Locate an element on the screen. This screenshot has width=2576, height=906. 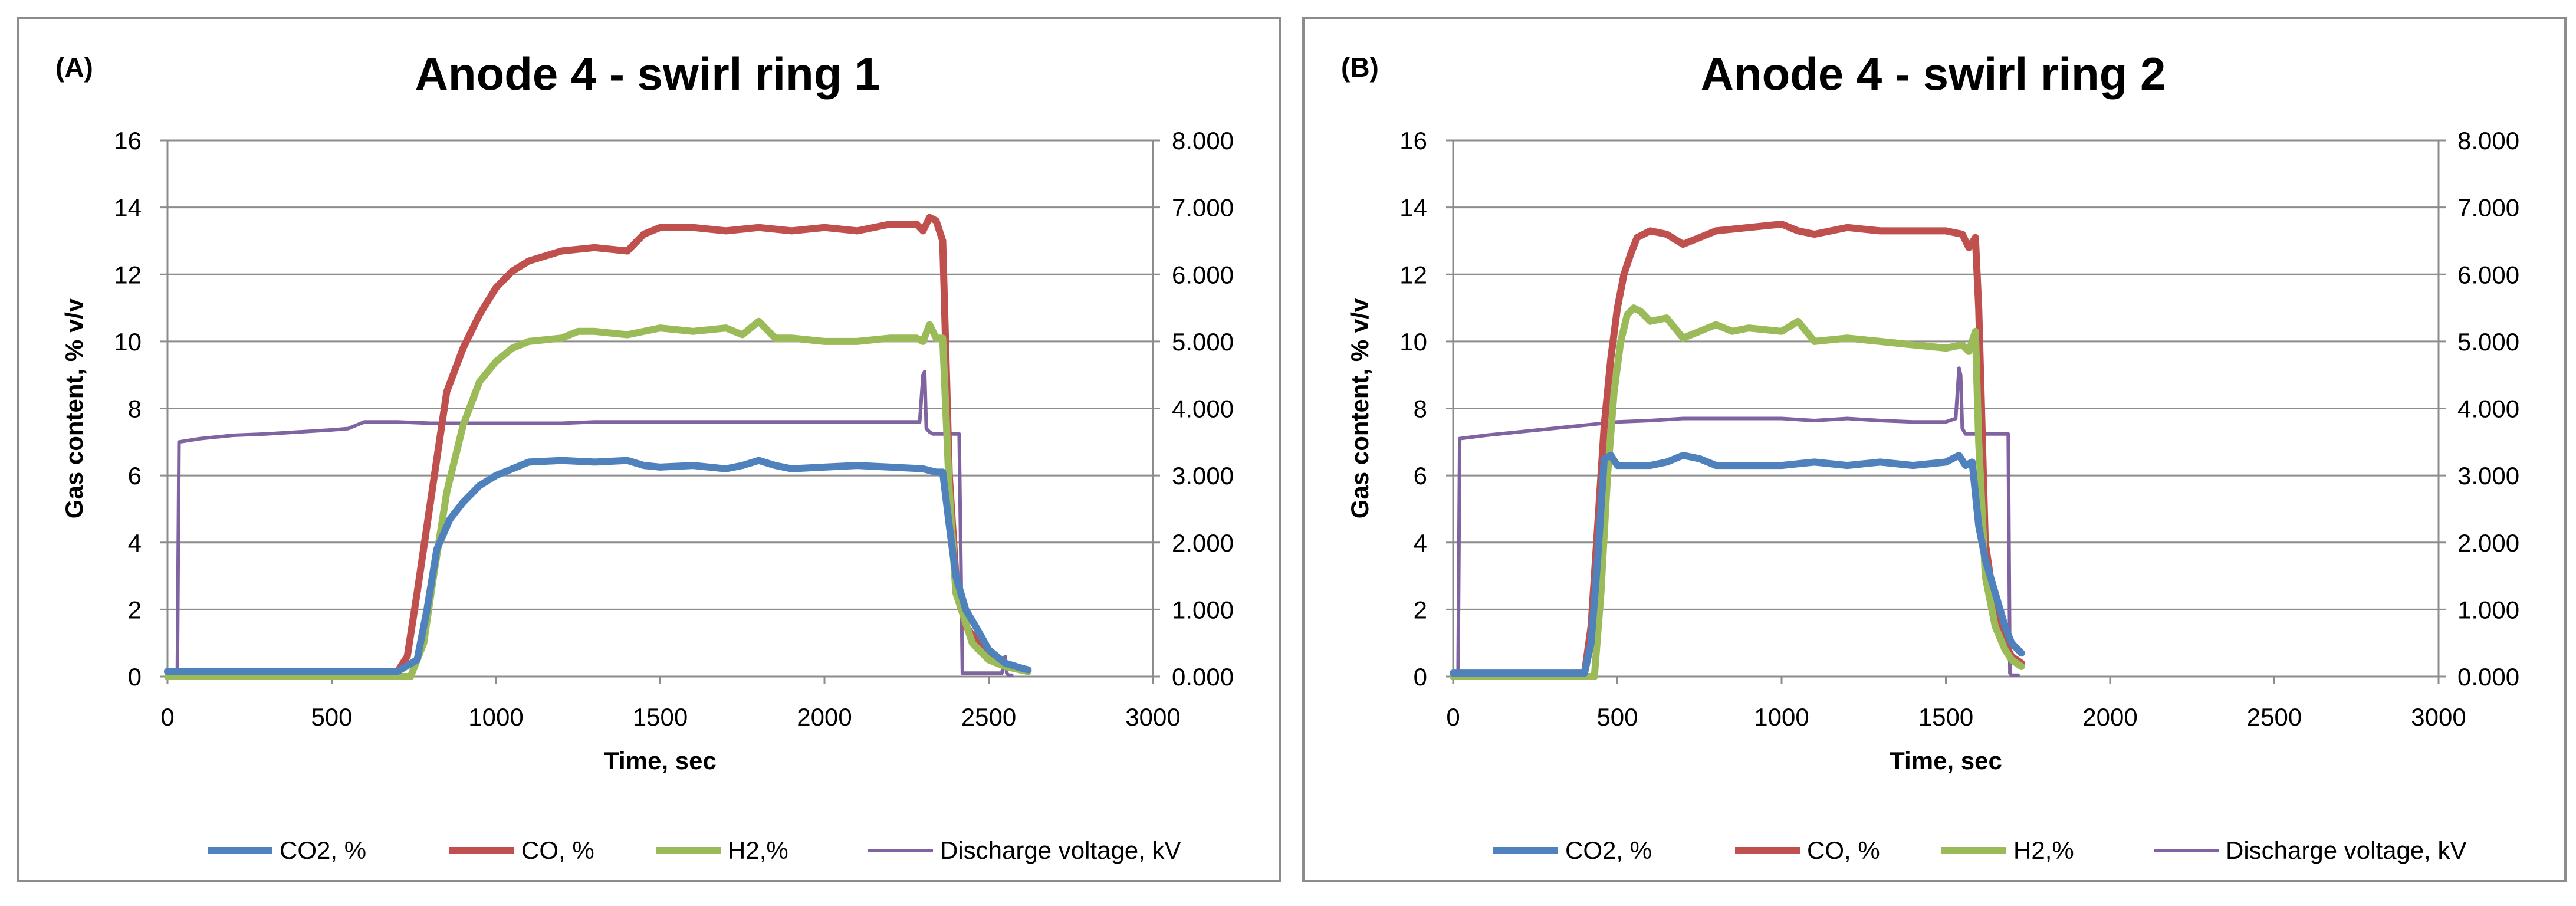
chart-title: Anode 4 - swirl ring 1 is located at coordinates (648, 74).